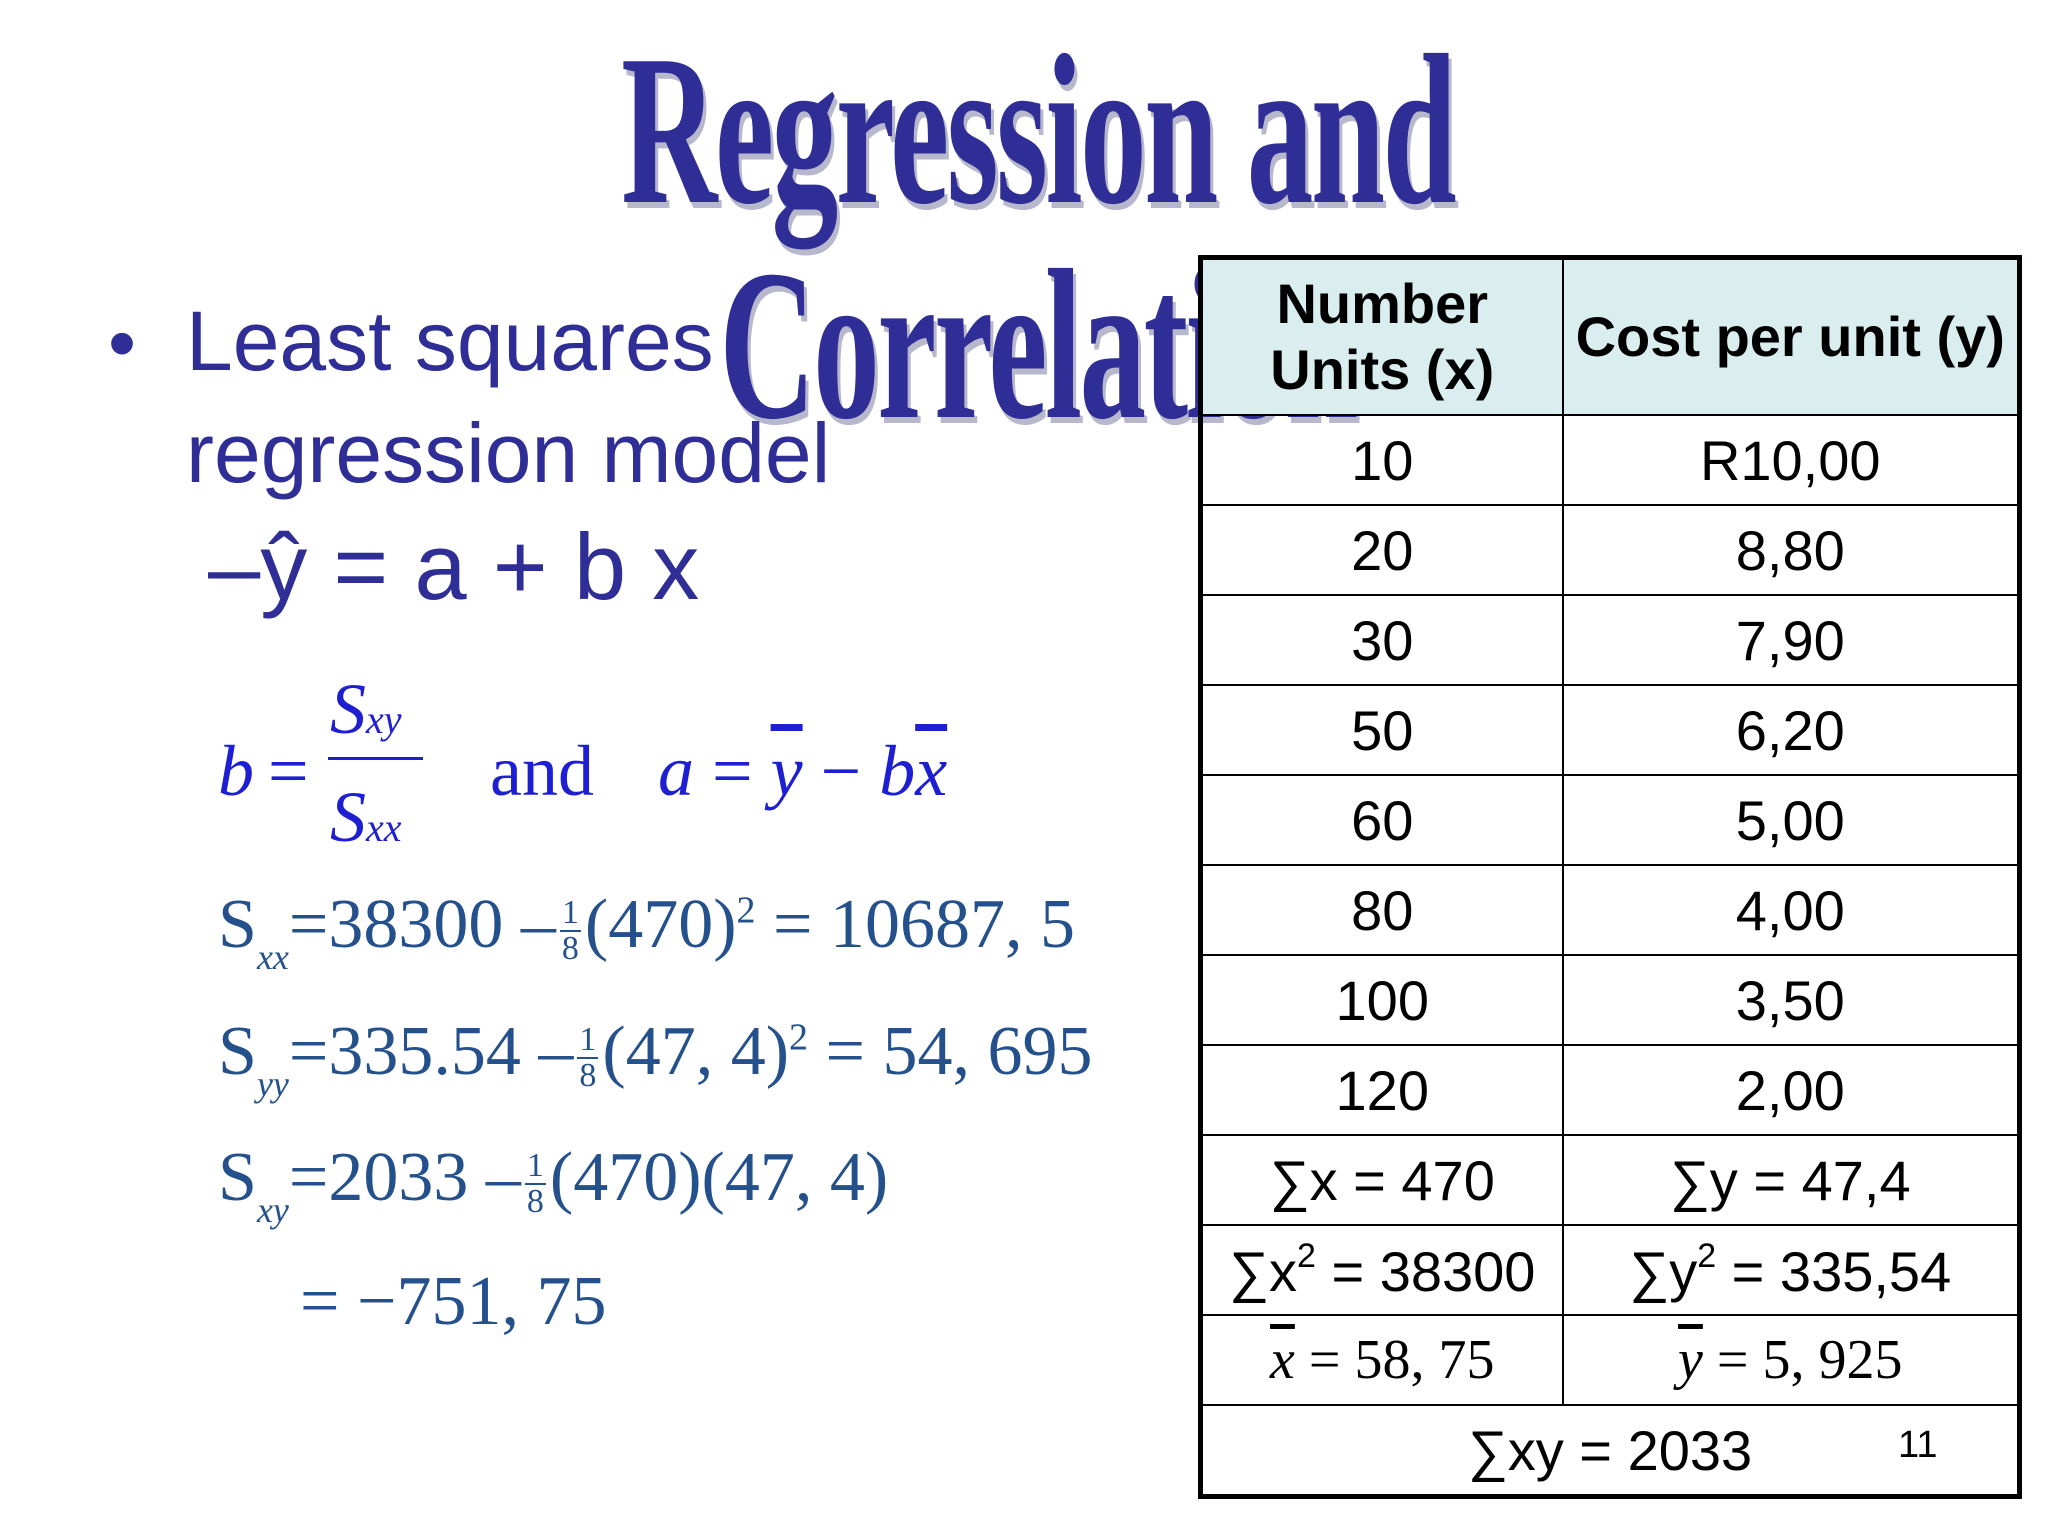 The image size is (2048, 1536). I want to click on header-cost-per-unit: Cost per unit (y), so click(1791, 336).